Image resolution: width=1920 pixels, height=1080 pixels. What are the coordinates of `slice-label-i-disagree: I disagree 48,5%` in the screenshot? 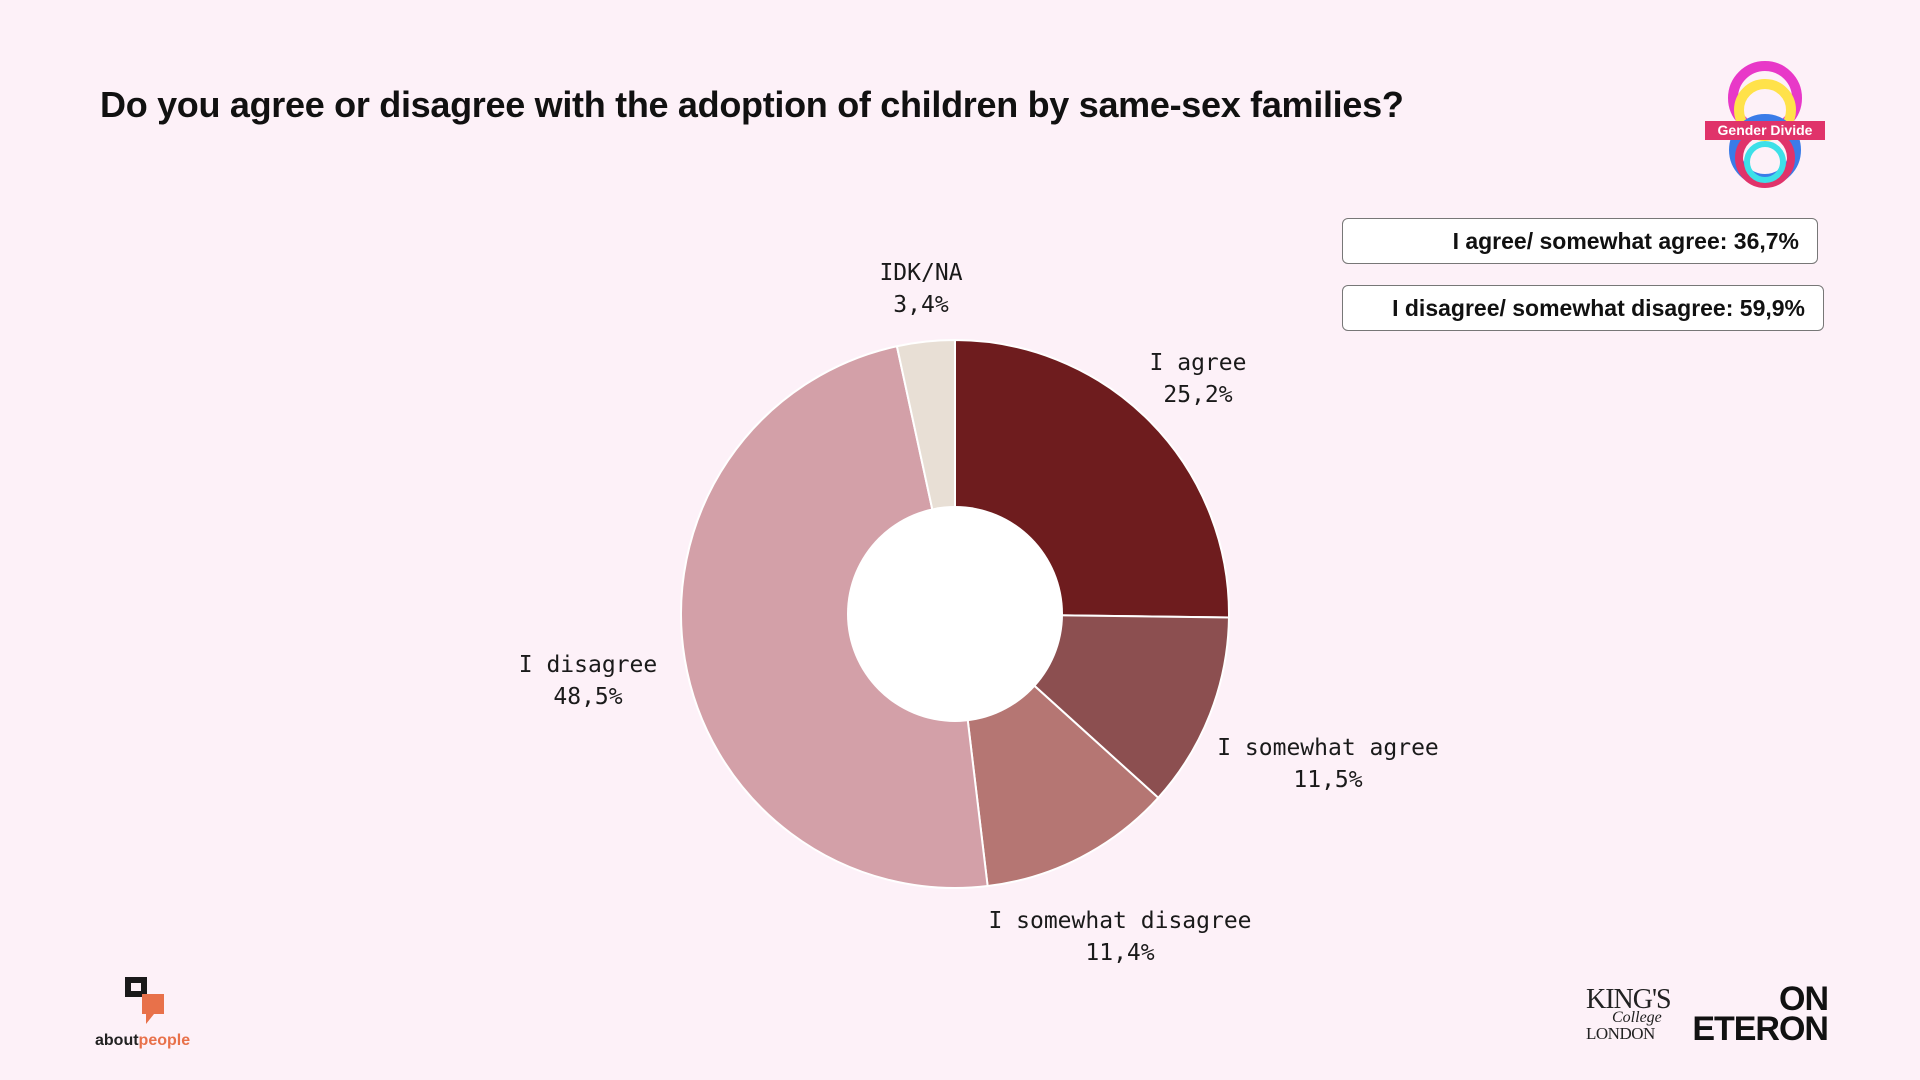 It's located at (588, 681).